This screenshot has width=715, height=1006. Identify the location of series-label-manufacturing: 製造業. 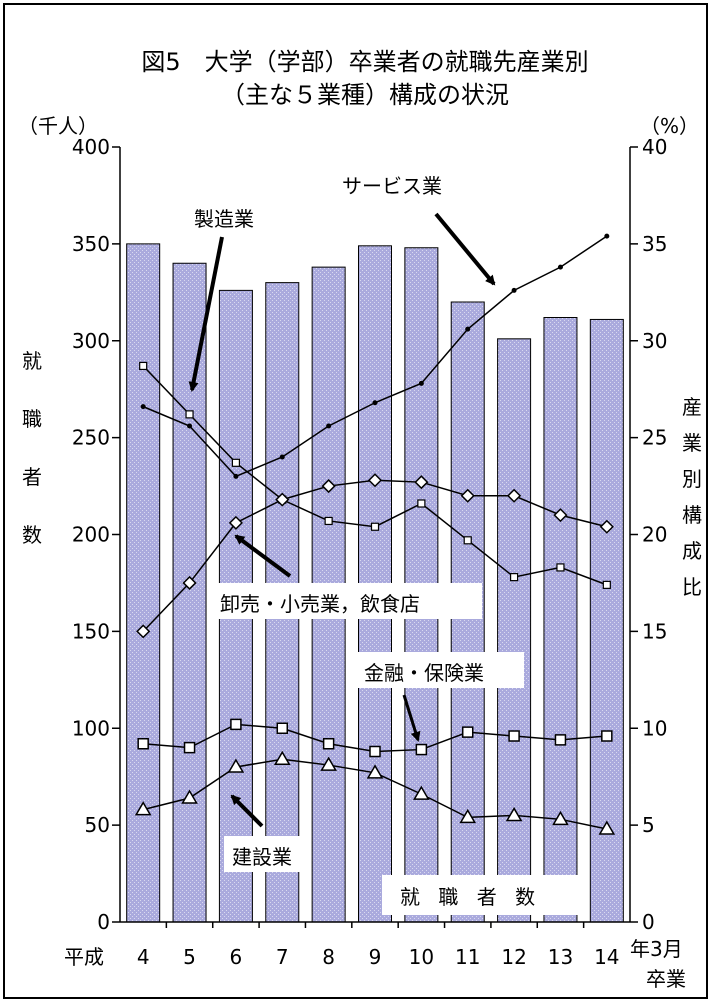
(224, 219).